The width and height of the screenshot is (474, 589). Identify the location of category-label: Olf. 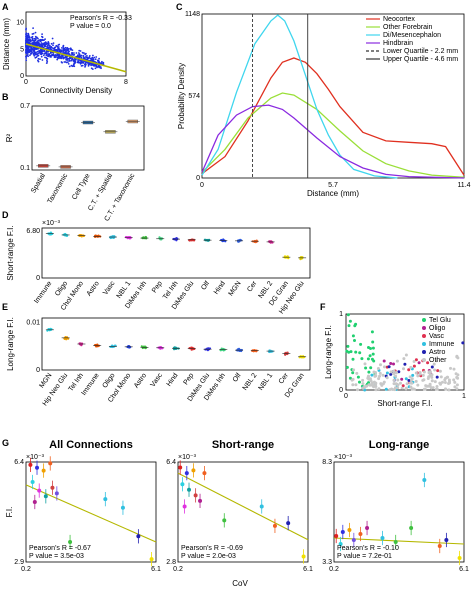
(237, 377).